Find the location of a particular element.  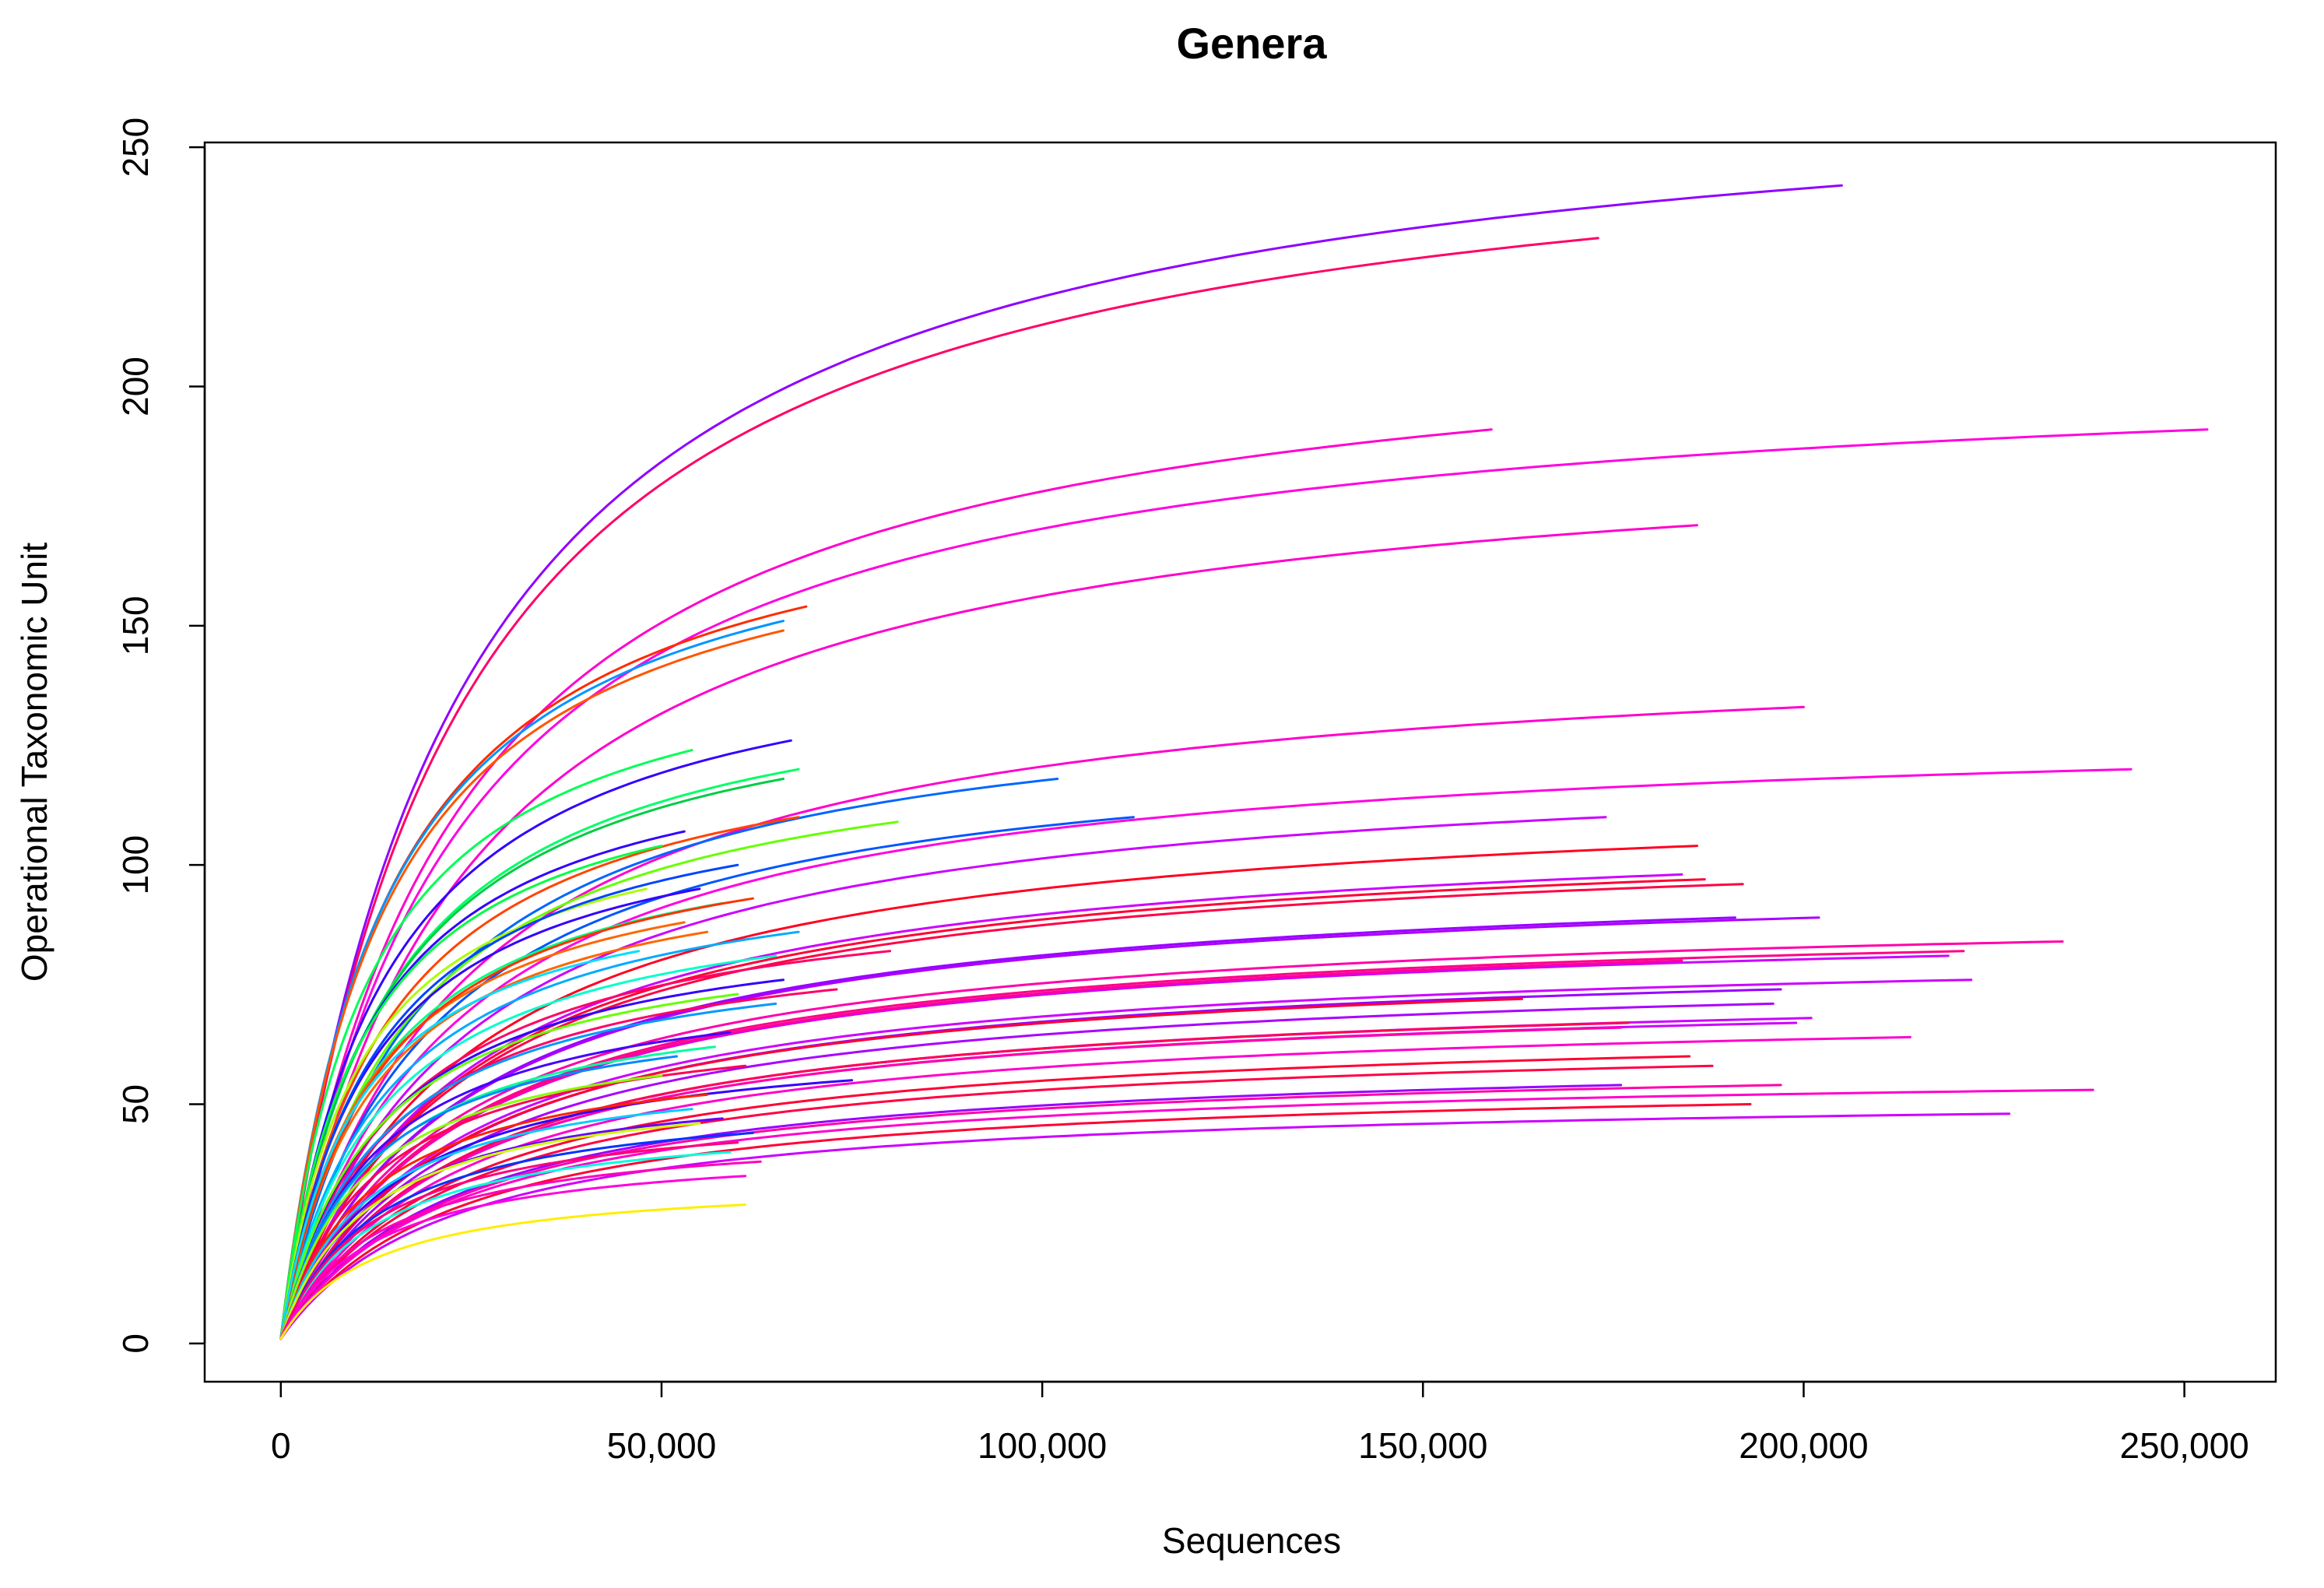

y-axis: 0 50 100 150 200 250 is located at coordinates (160, 736).